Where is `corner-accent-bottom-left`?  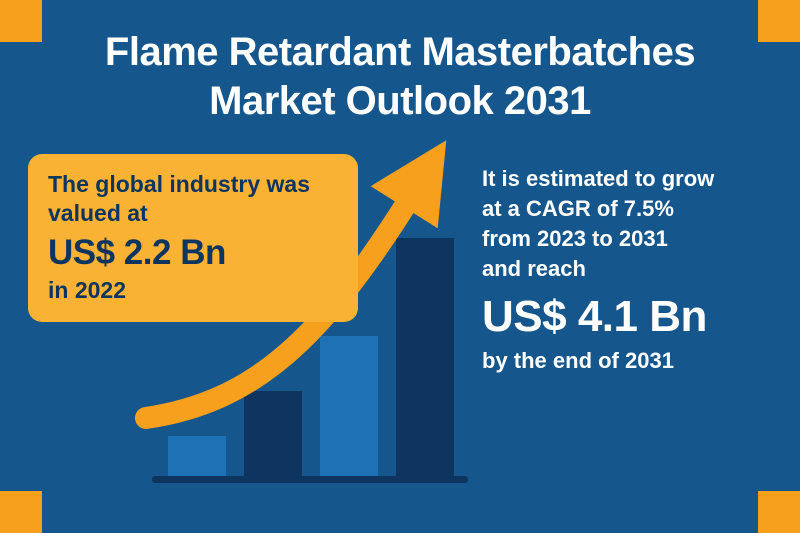
corner-accent-bottom-left is located at coordinates (21, 512).